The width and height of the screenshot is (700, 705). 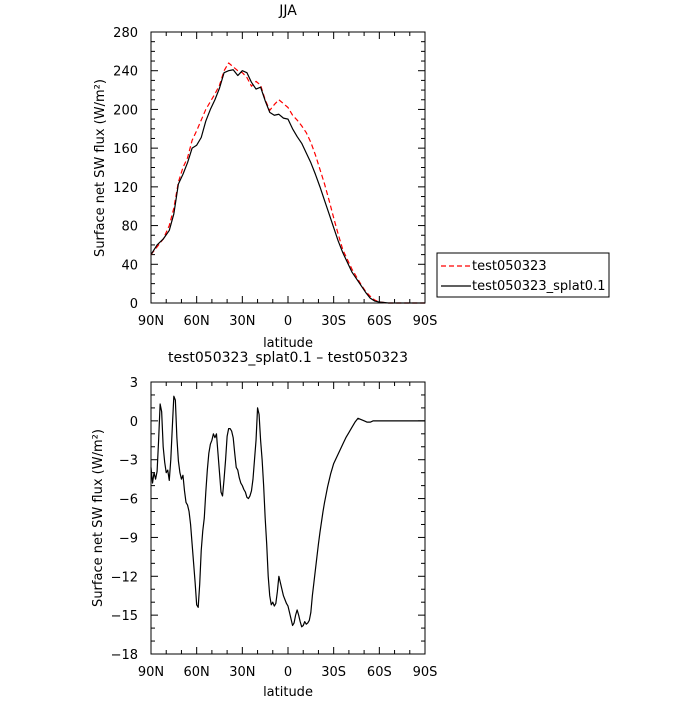 I want to click on top-y-tick-label: 80, so click(x=129, y=227).